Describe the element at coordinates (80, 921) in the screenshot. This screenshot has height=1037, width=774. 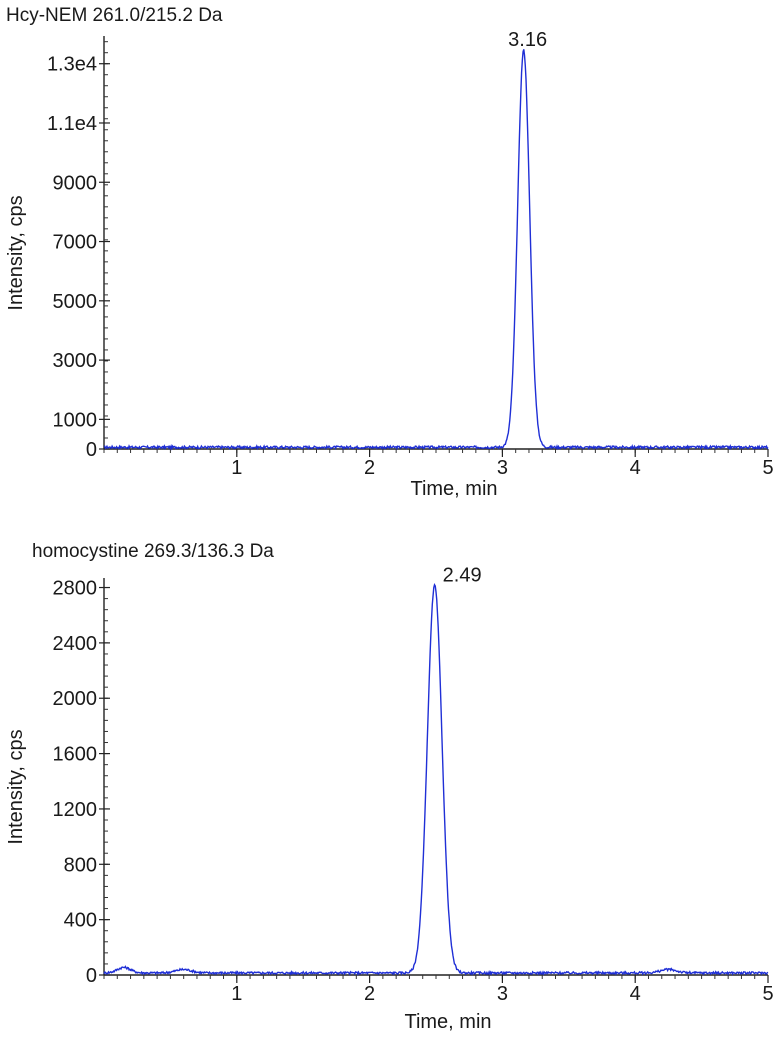
I see `y-tick-label: 400` at that location.